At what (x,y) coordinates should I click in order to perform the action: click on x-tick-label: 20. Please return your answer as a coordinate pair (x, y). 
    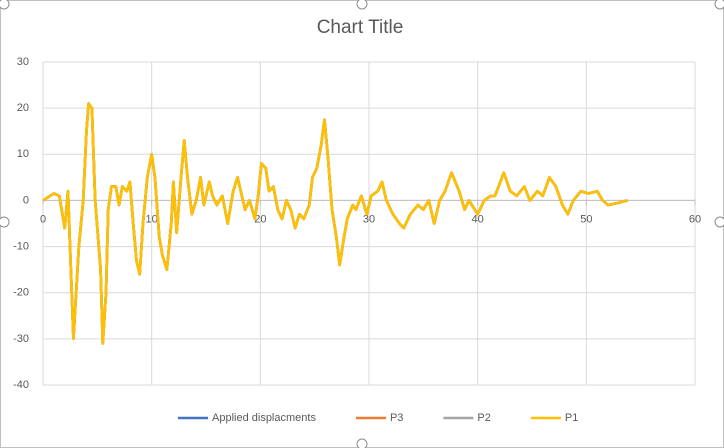
    Looking at the image, I should click on (260, 219).